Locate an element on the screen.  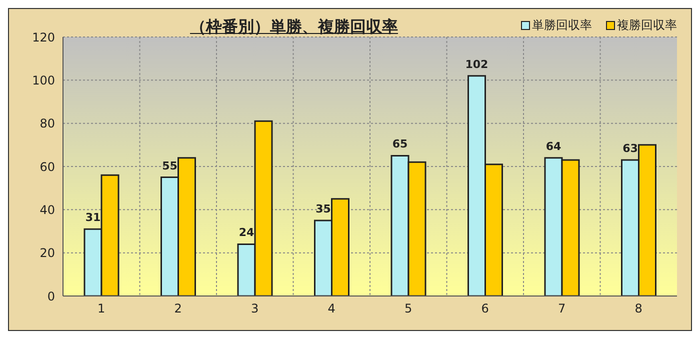
x-tick-label: 5 is located at coordinates (408, 309).